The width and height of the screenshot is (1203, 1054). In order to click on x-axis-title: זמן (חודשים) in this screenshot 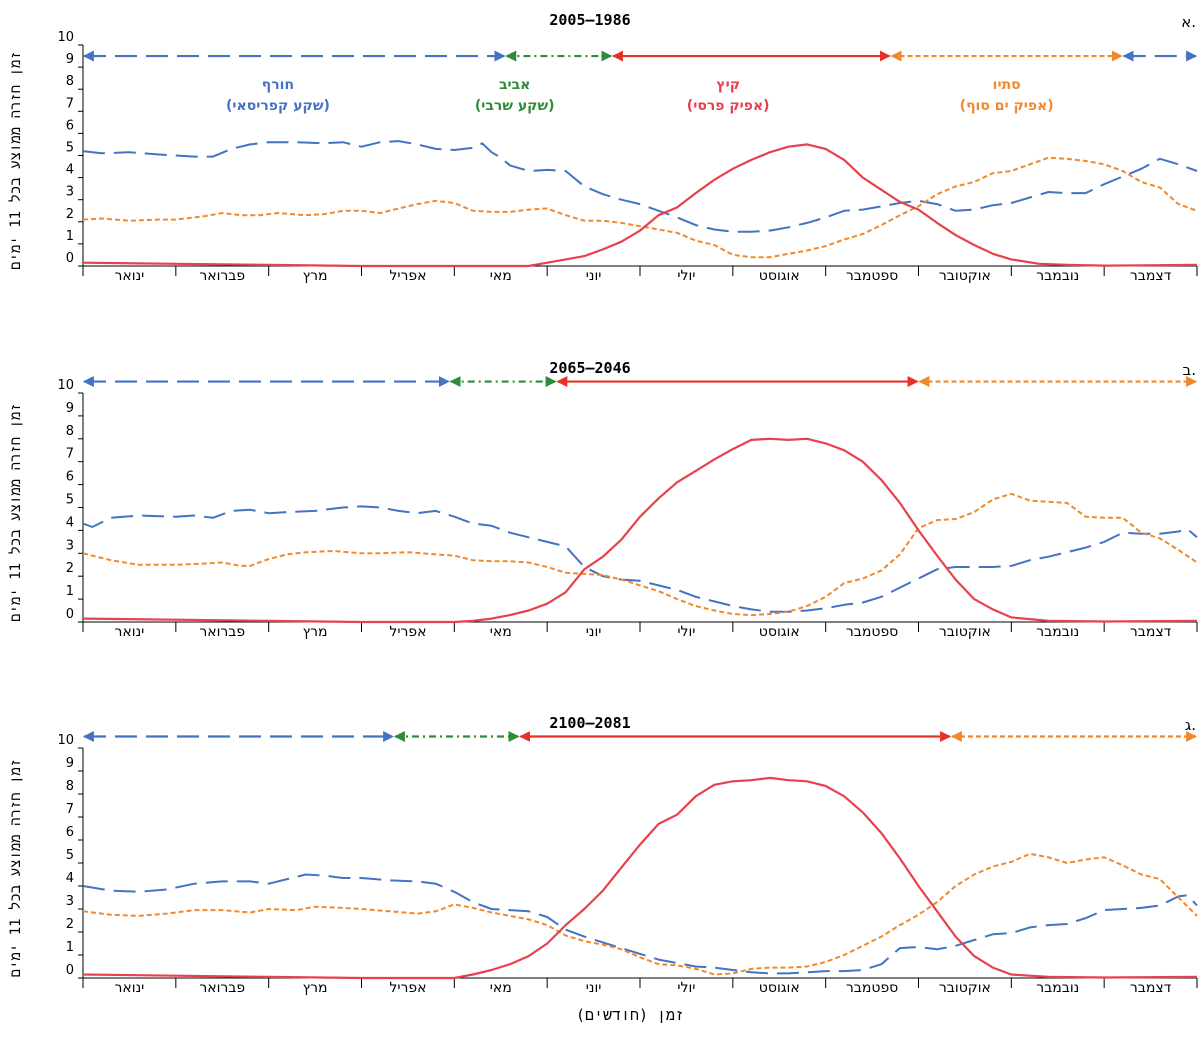, I will do `click(630, 1015)`.